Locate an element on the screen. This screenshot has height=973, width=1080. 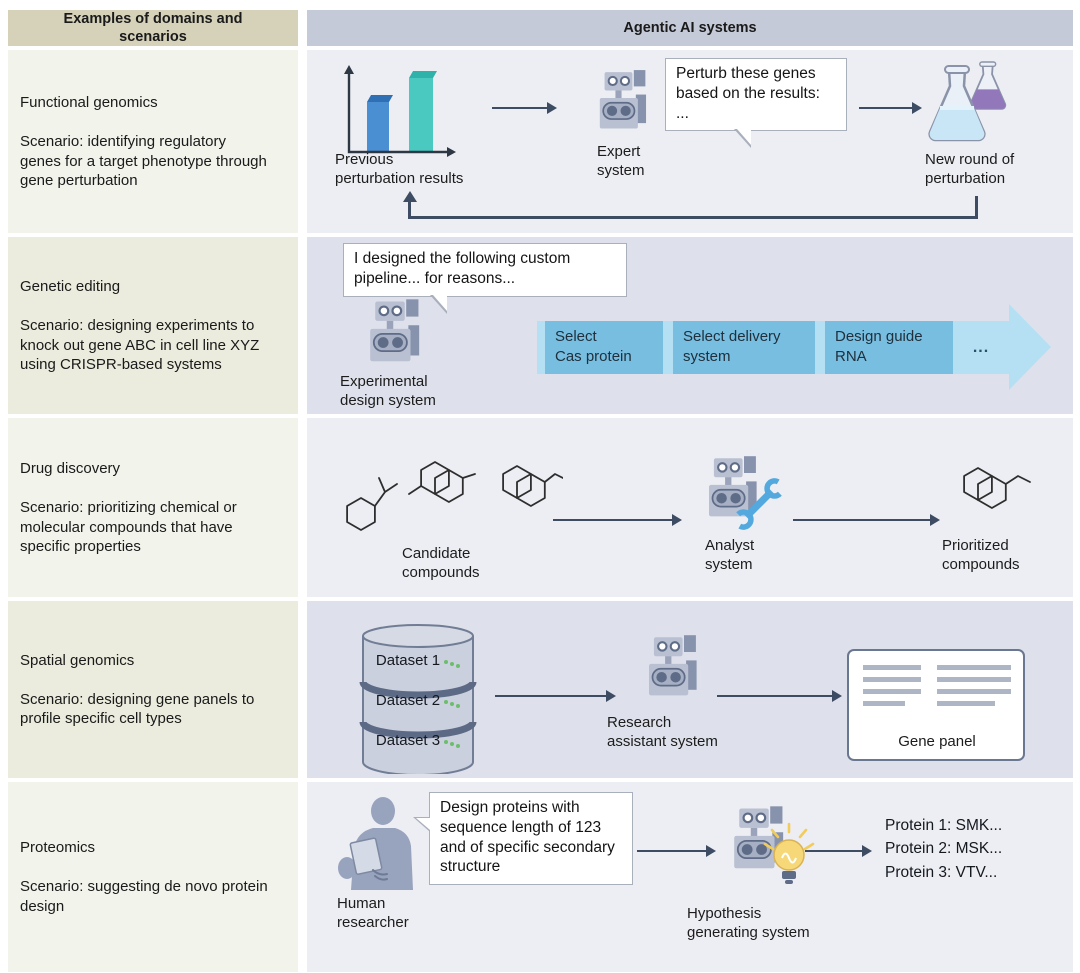
design-system-robot-icon is located at coordinates (399, 331).